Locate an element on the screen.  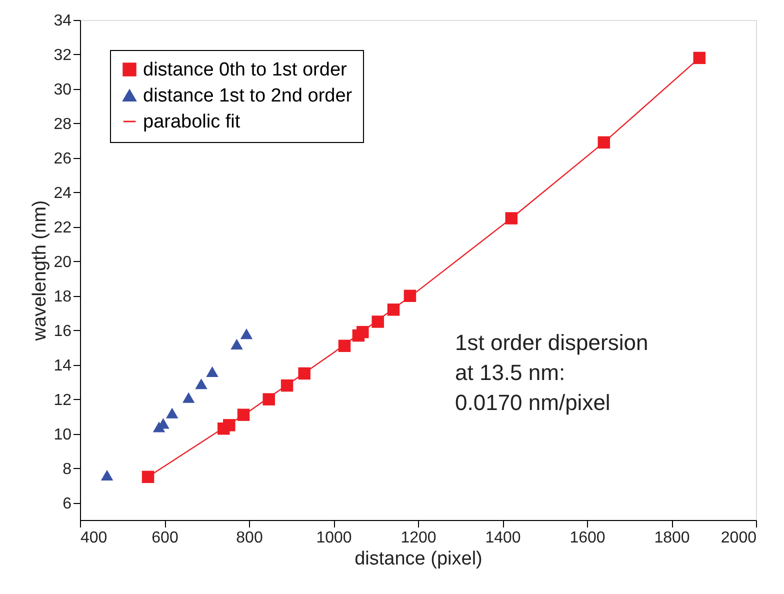
y-tick-label: 20 is located at coordinates (63, 262).